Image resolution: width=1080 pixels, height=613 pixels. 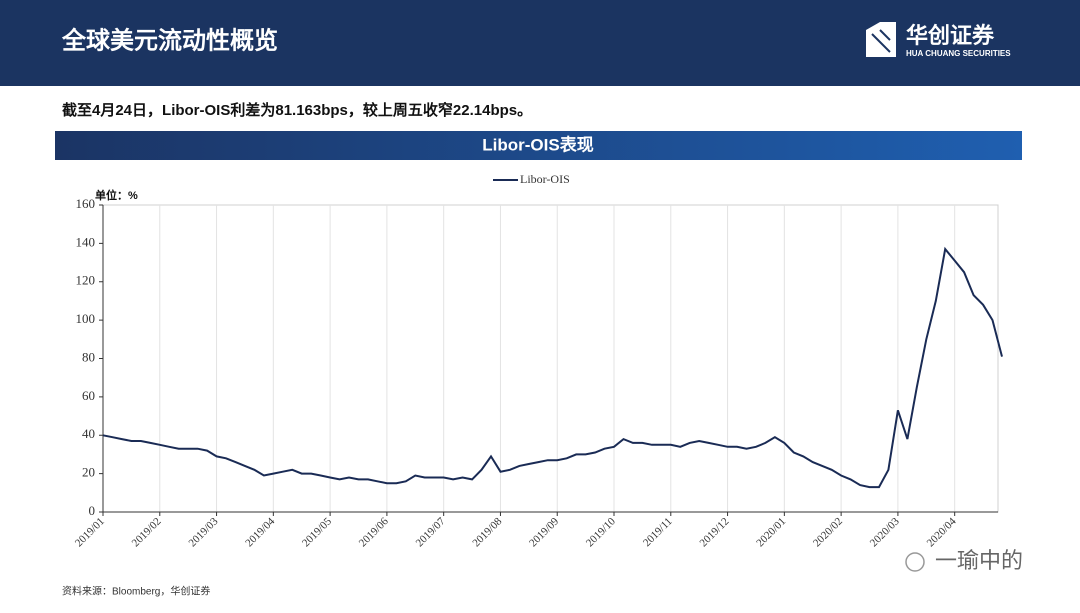 I want to click on x-tick-label: 2019/05, so click(x=317, y=532).